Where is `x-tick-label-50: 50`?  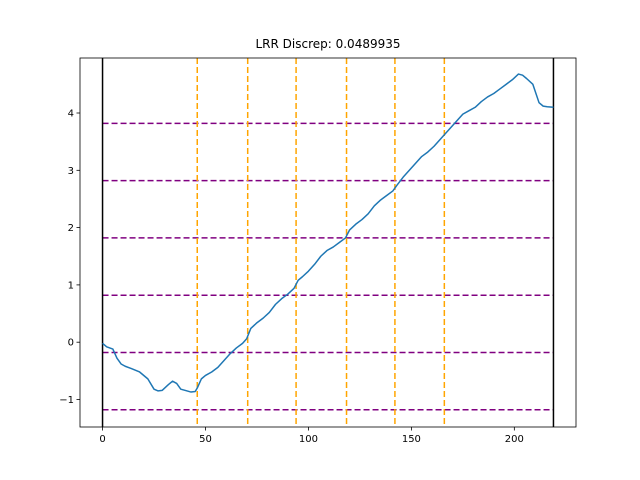
x-tick-label-50: 50 is located at coordinates (205, 439).